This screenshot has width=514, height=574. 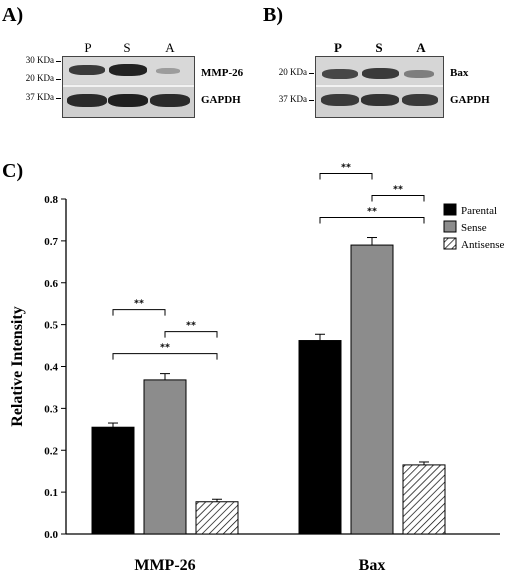 I want to click on panel-b-marker-37: 37 KDa, so click(x=292, y=99).